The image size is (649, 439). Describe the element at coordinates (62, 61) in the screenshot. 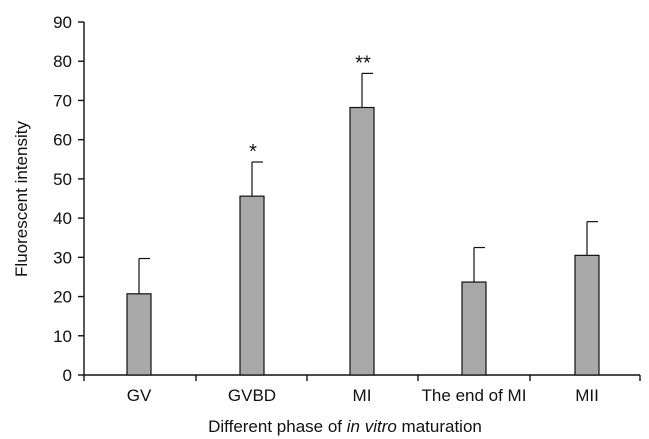

I see `y-tick-label: 80` at that location.